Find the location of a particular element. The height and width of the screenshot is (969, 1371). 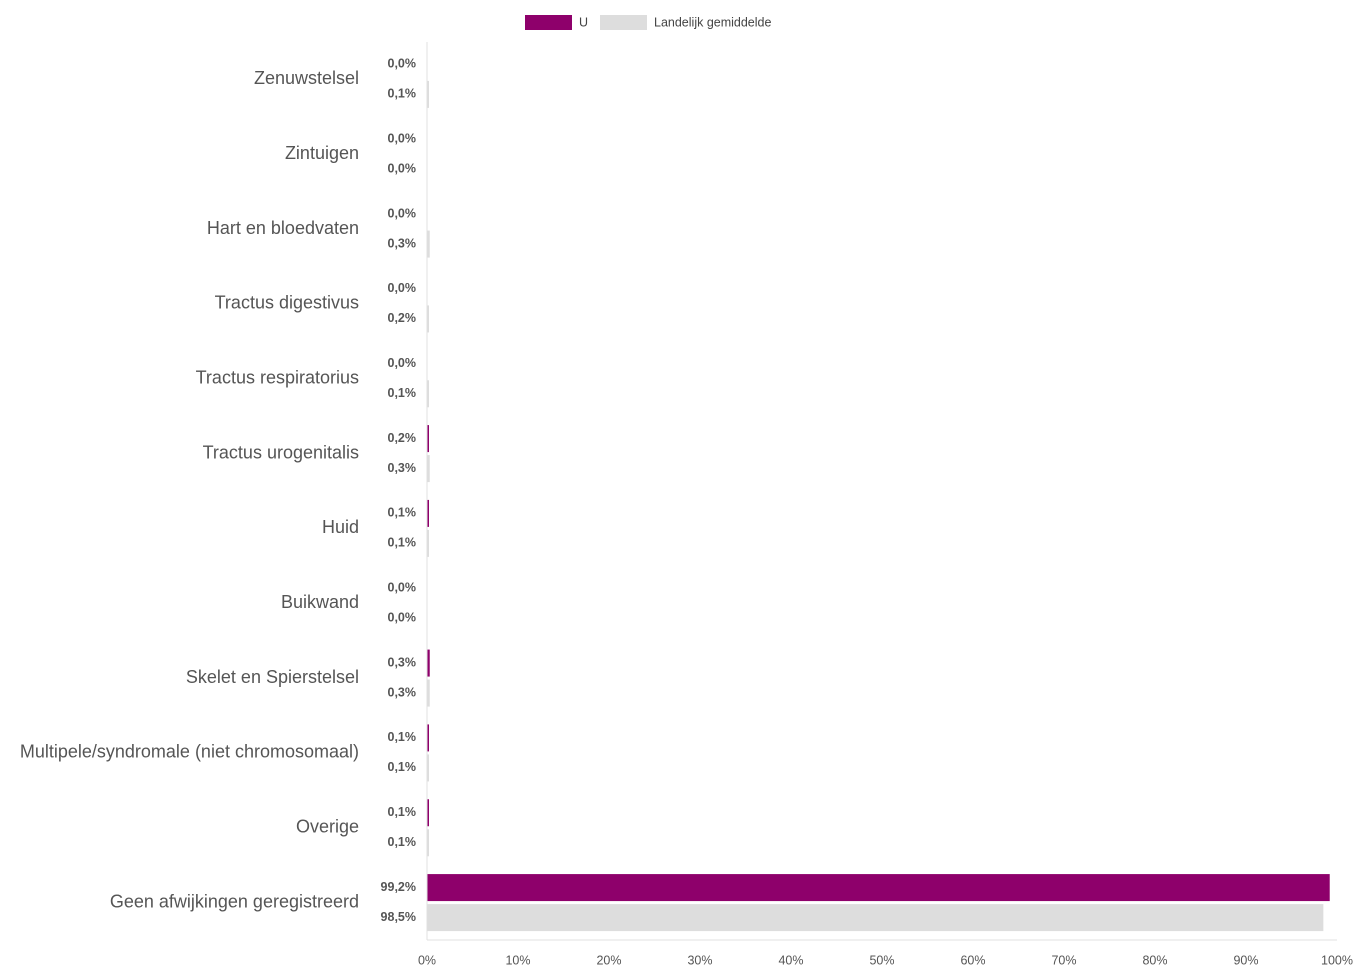

x-tick-label: 90% is located at coordinates (1245, 960).